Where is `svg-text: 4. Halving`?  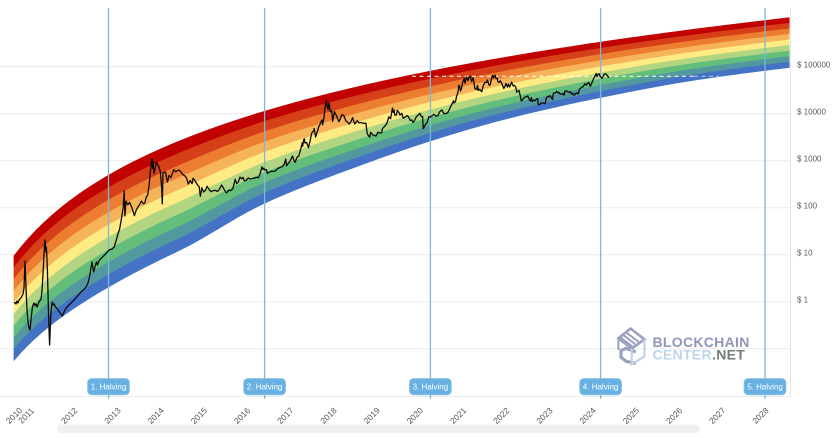 svg-text: 4. Halving is located at coordinates (601, 386).